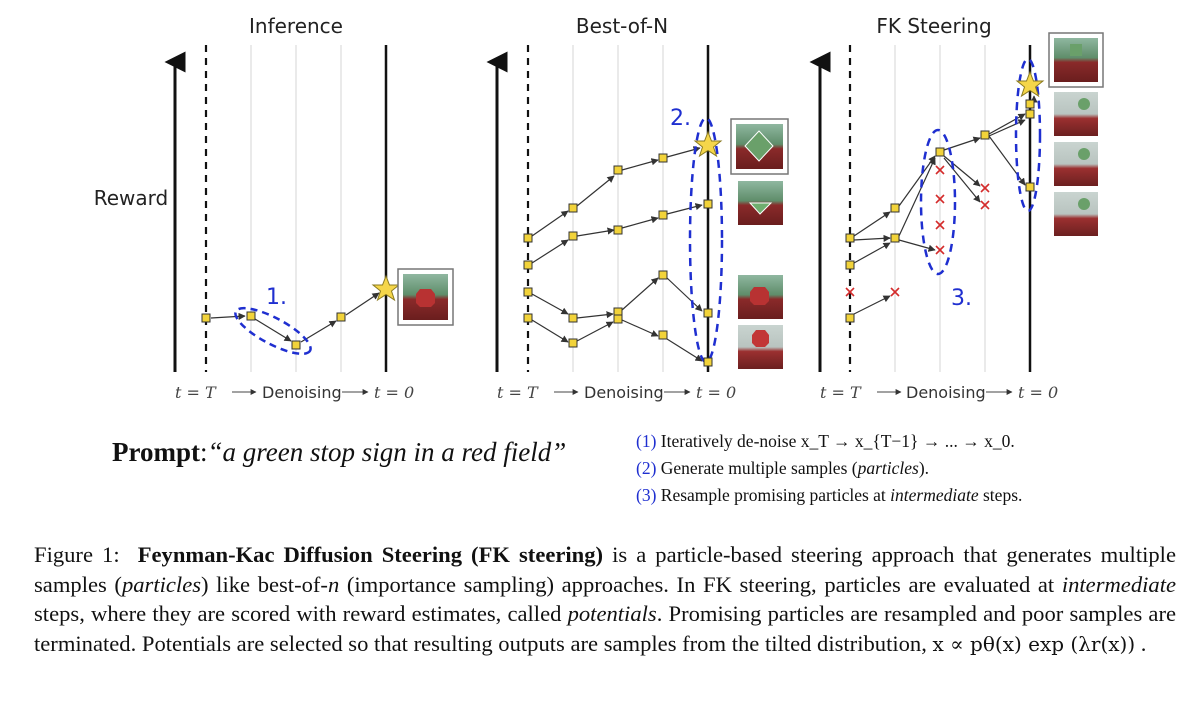  What do you see at coordinates (494, 554) in the screenshot?
I see `caption-bold-fk: FK` at bounding box center [494, 554].